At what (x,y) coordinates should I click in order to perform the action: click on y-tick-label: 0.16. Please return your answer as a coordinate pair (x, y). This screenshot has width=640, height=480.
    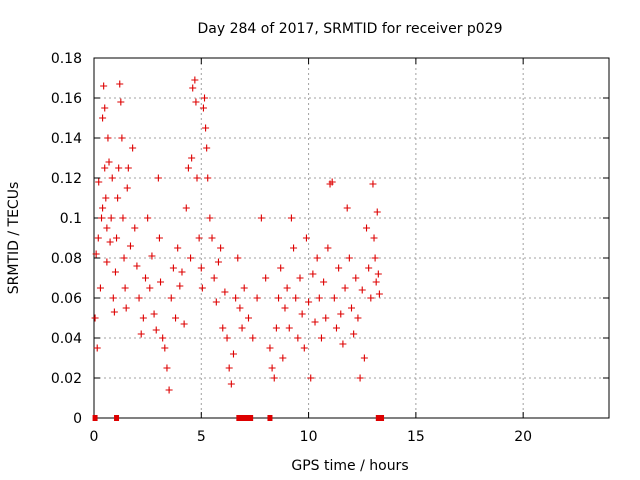
    Looking at the image, I should click on (66, 99).